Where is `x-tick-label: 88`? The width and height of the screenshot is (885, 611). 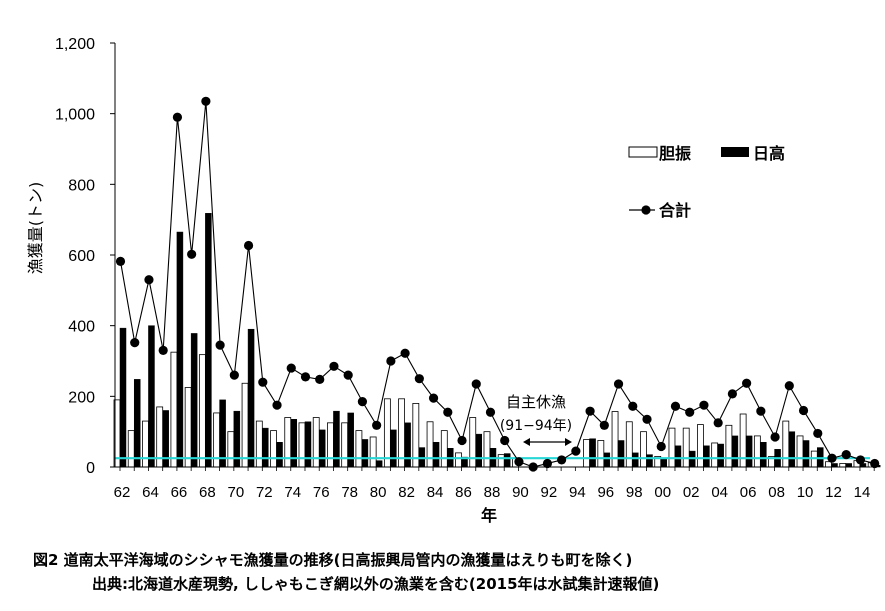 x-tick-label: 88 is located at coordinates (492, 492).